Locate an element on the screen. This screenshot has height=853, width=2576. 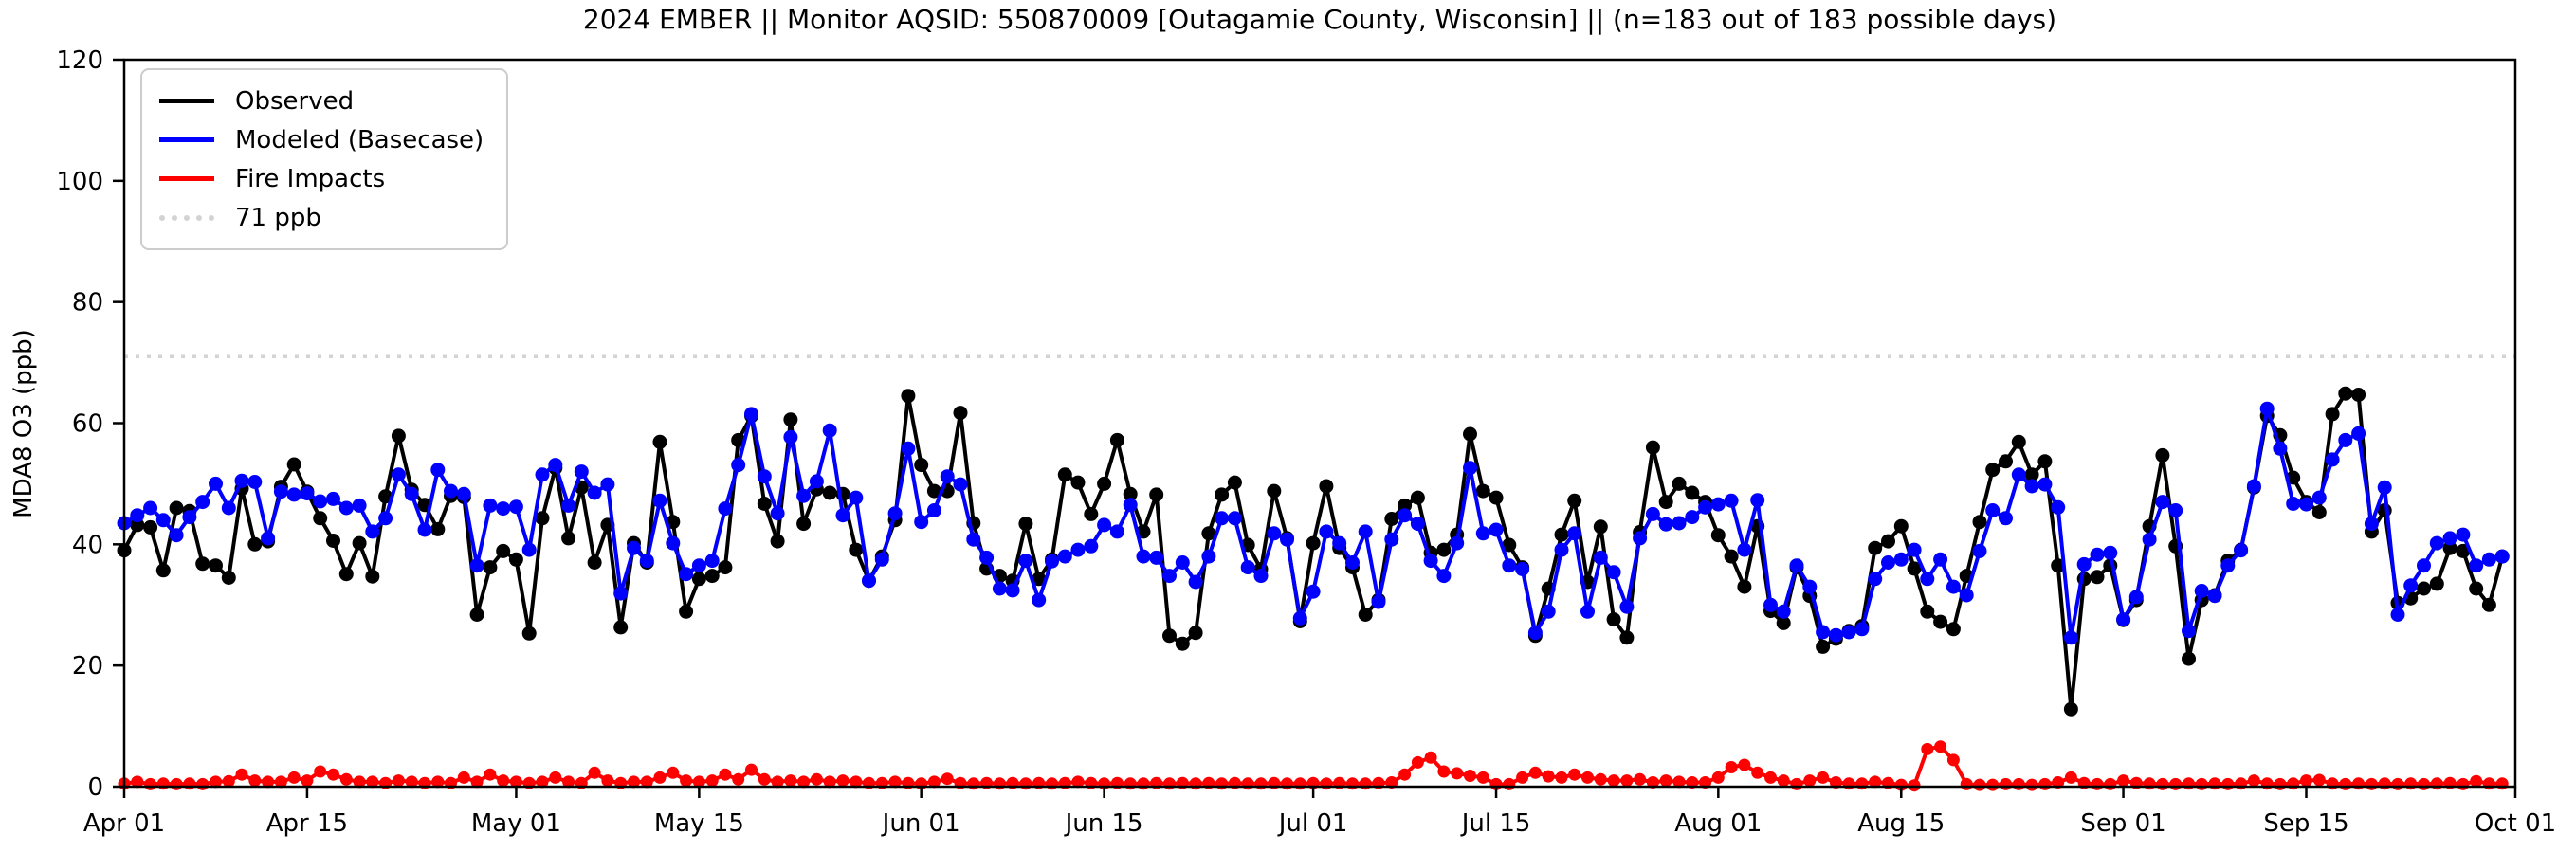
x-tick-label: May 01 is located at coordinates (516, 823).